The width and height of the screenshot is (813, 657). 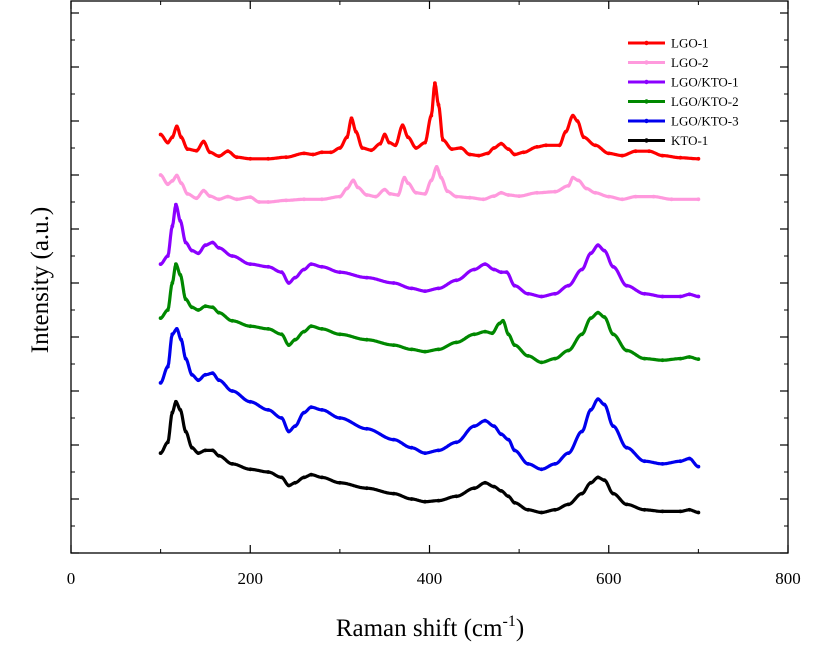 What do you see at coordinates (429, 457) in the screenshot?
I see `series-kto-1-line` at bounding box center [429, 457].